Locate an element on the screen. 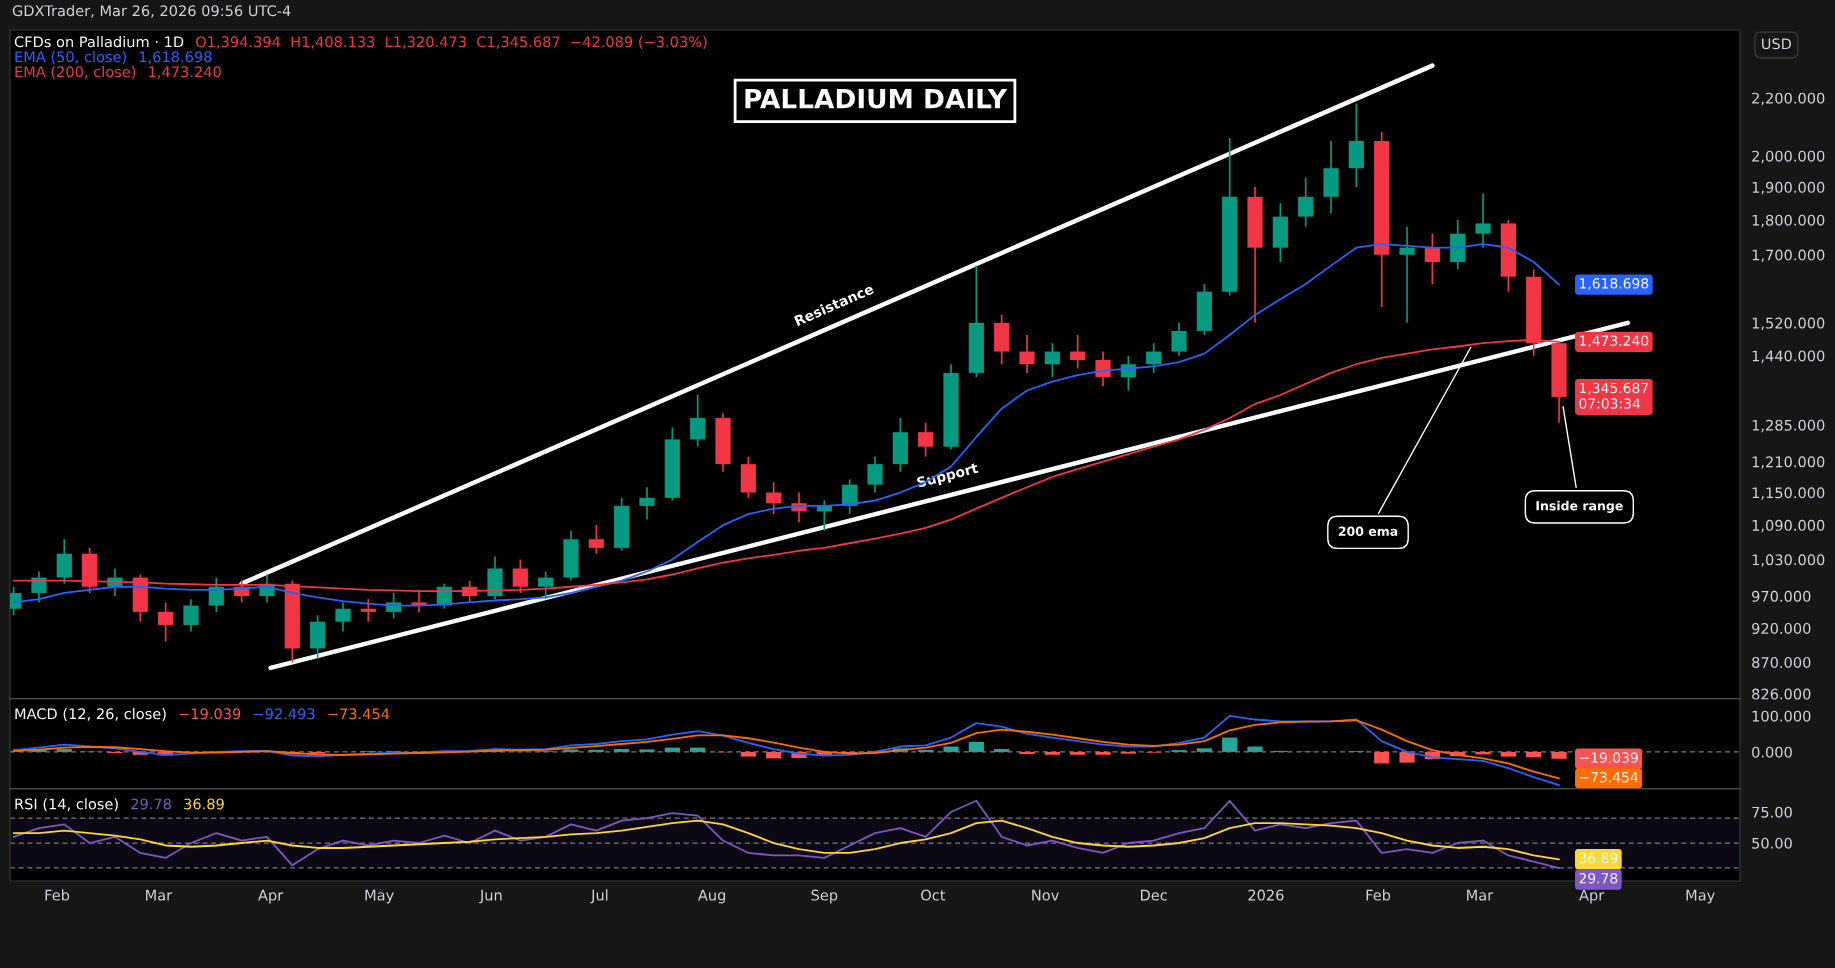 Image resolution: width=1835 pixels, height=968 pixels. text: RSI (14, close) is located at coordinates (66, 805).